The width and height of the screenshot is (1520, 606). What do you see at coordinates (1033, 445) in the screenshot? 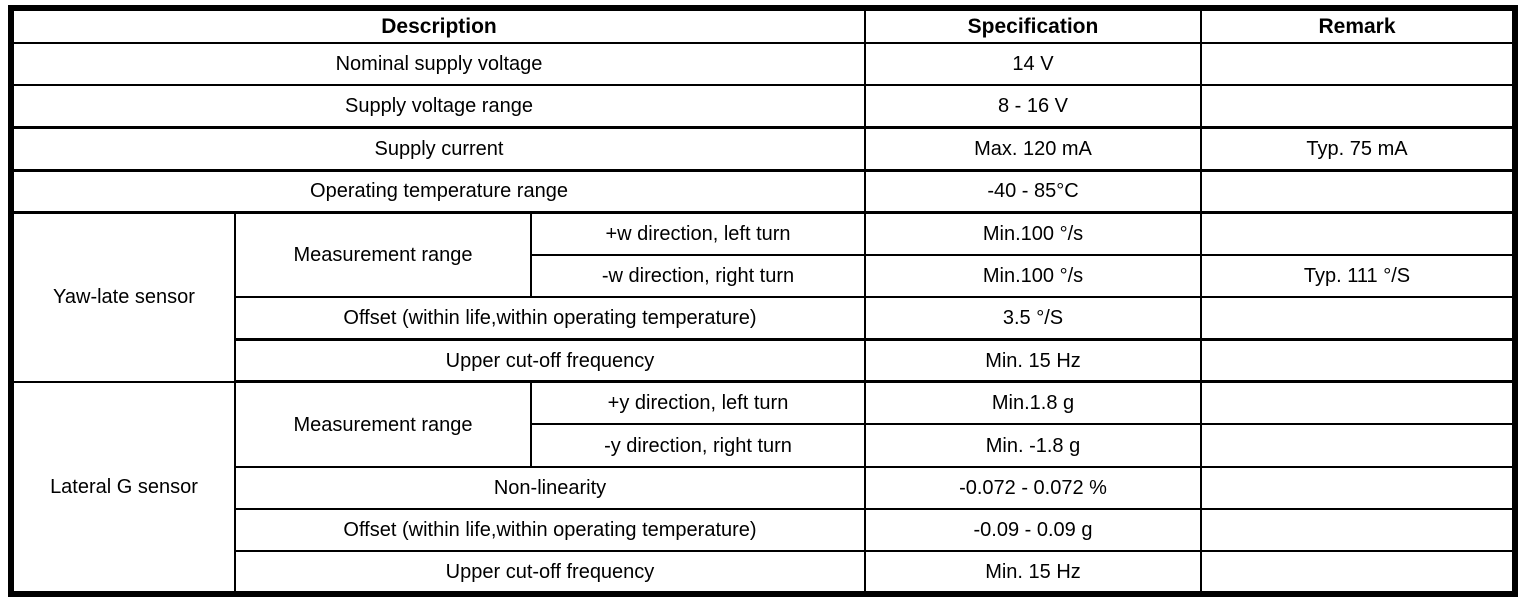
I see `cell-specification: Min. -1.8 g` at bounding box center [1033, 445].